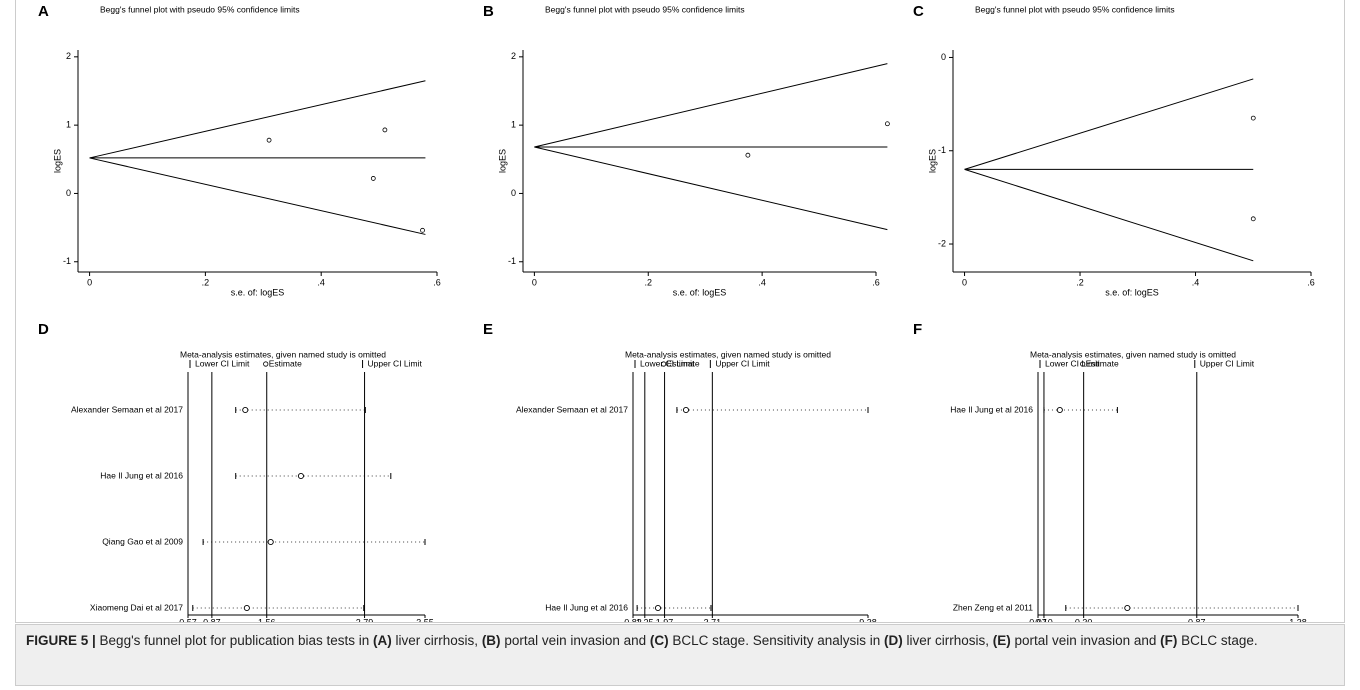  What do you see at coordinates (1044, 619) in the screenshot?
I see `x-tick-label: 0.10` at bounding box center [1044, 619].